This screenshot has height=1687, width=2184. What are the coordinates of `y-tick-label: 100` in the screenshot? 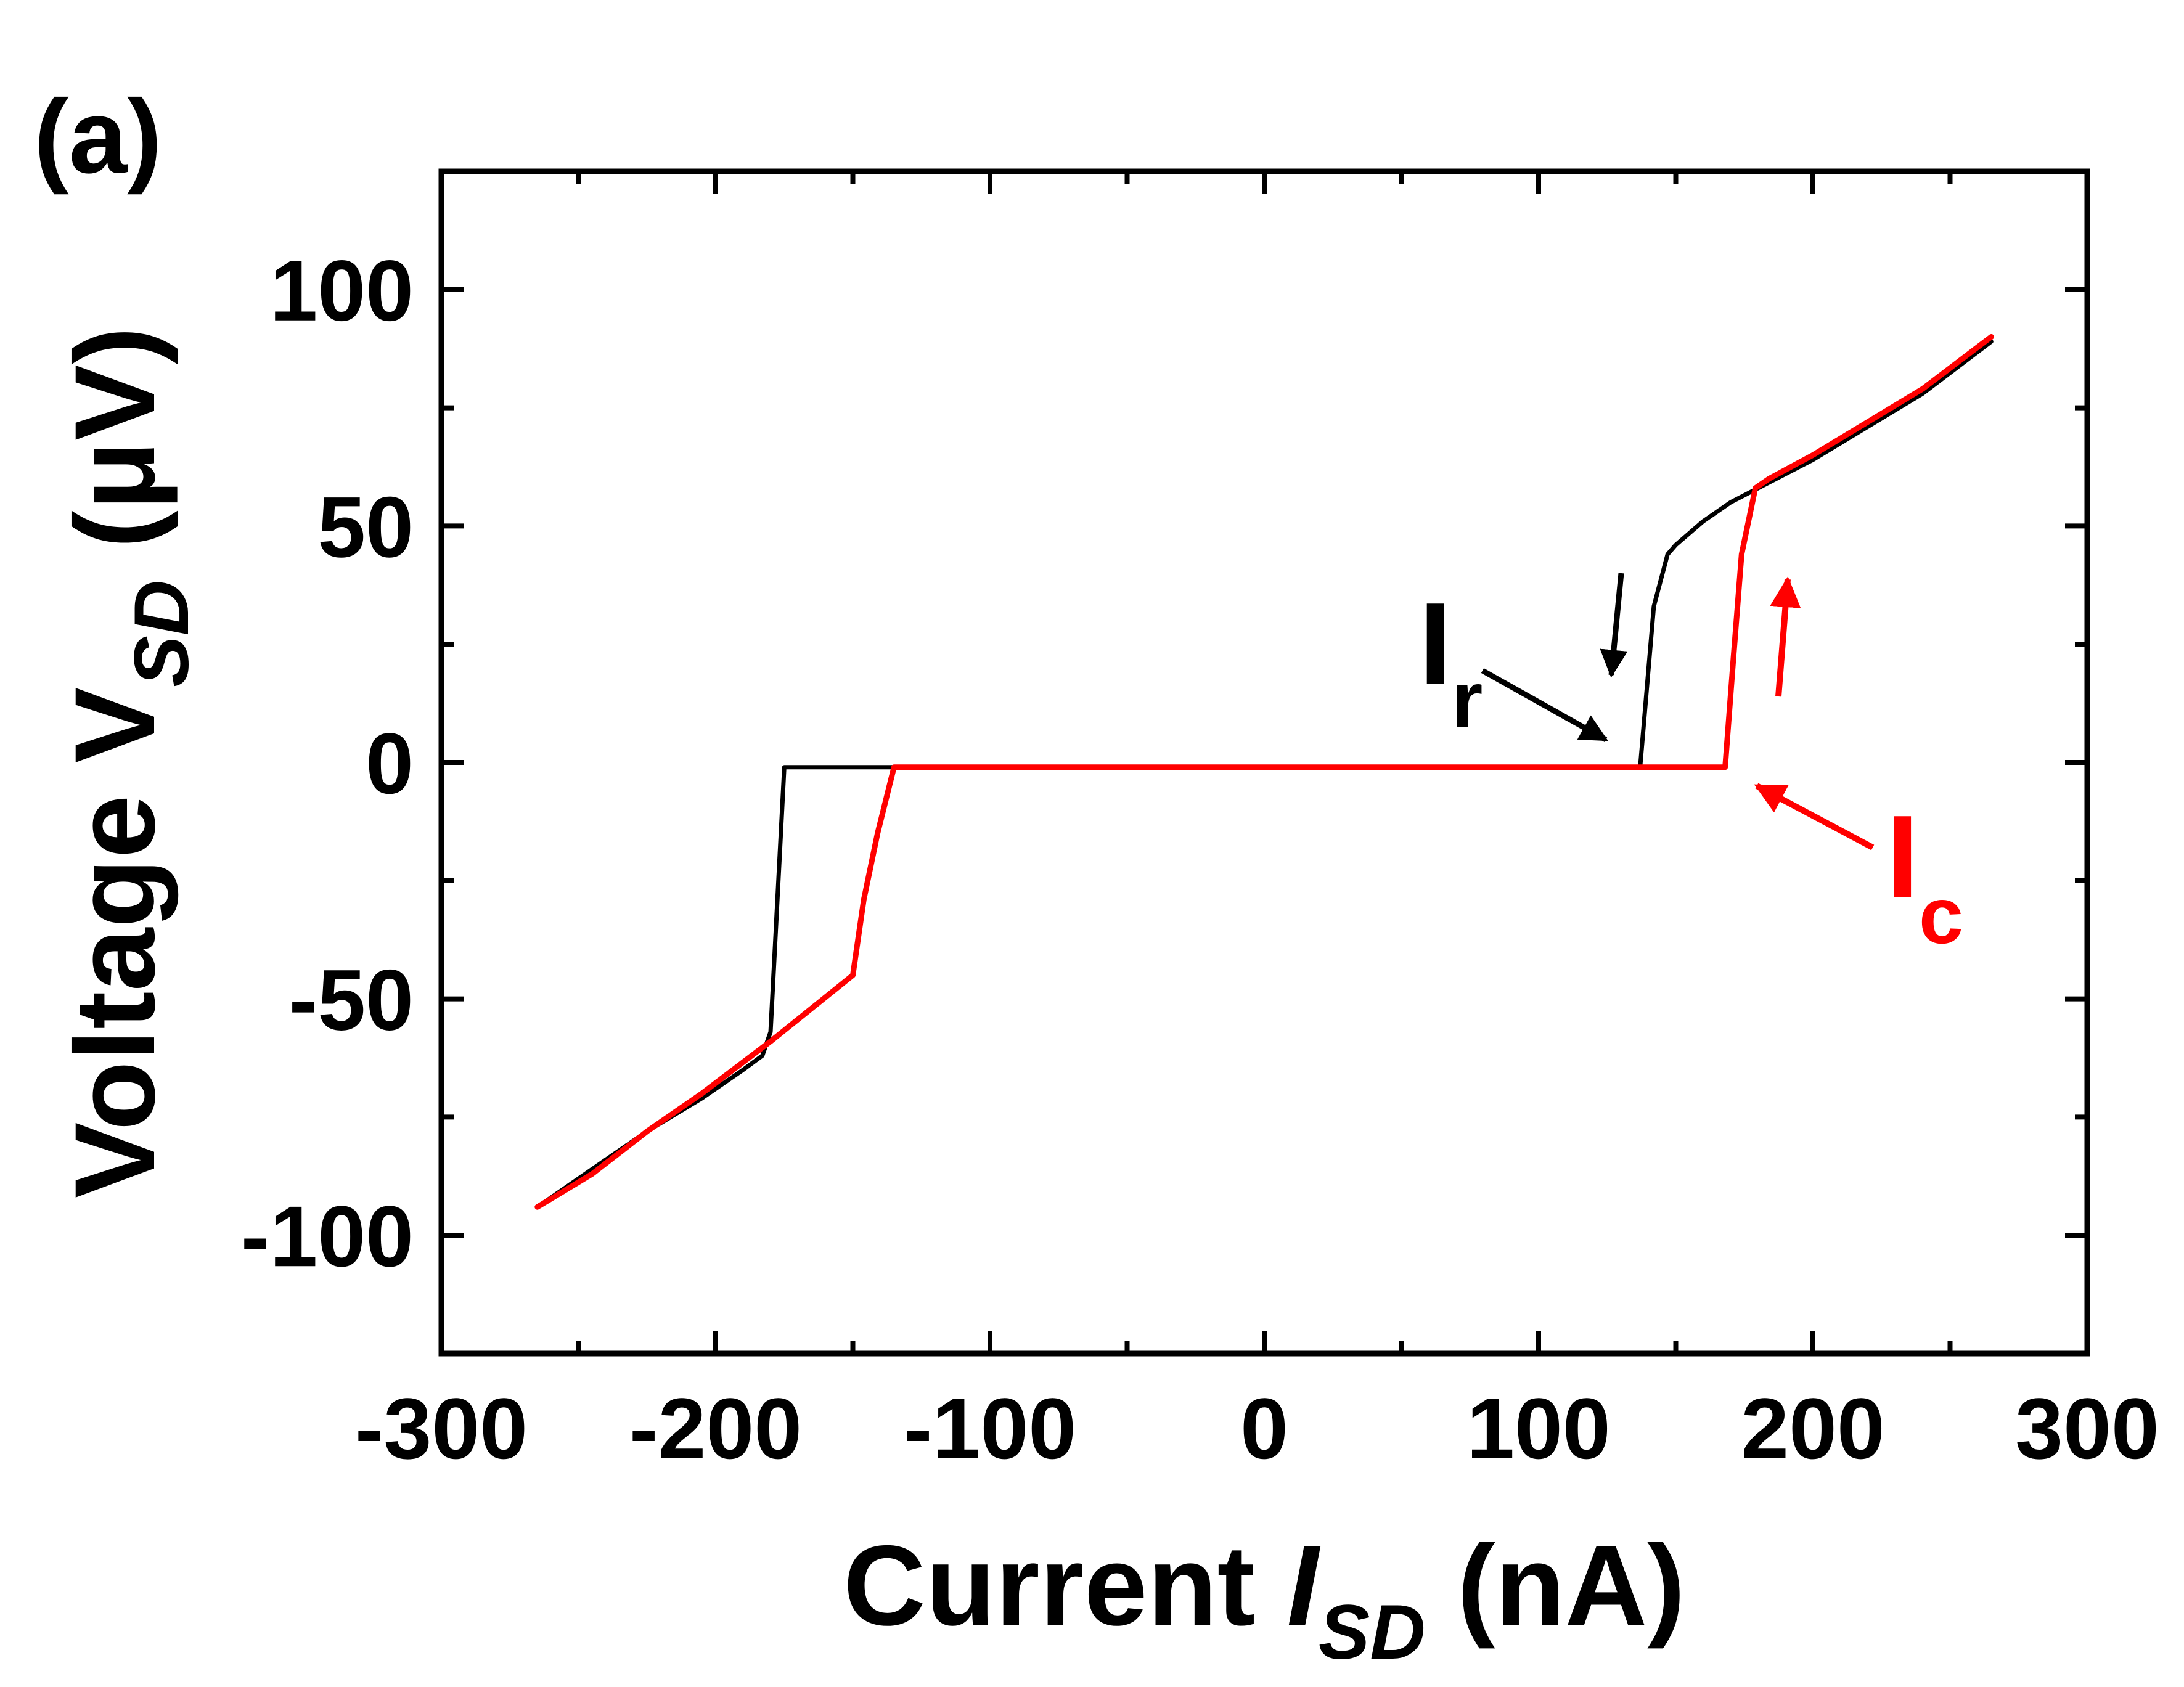 It's located at (341, 290).